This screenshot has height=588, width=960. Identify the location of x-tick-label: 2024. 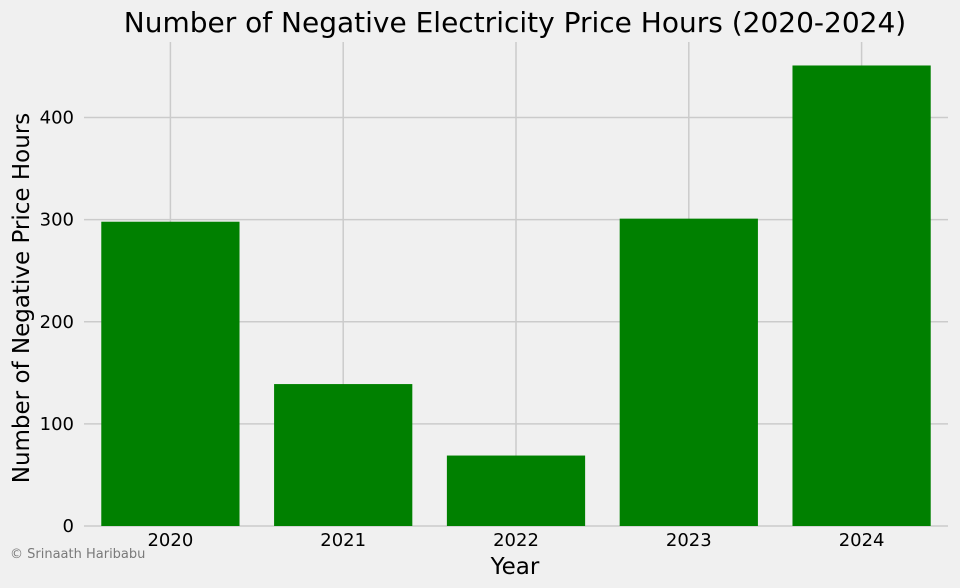
(862, 540).